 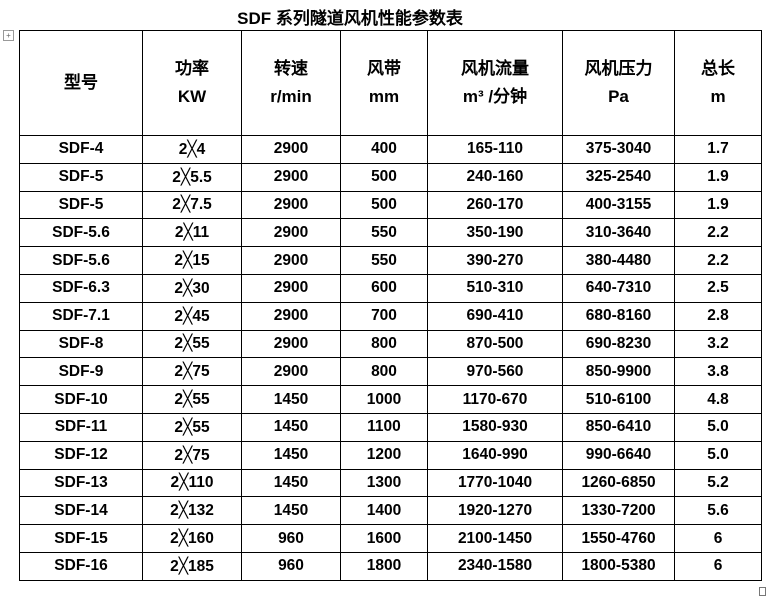 What do you see at coordinates (384, 316) in the screenshot?
I see `table-cell: 700` at bounding box center [384, 316].